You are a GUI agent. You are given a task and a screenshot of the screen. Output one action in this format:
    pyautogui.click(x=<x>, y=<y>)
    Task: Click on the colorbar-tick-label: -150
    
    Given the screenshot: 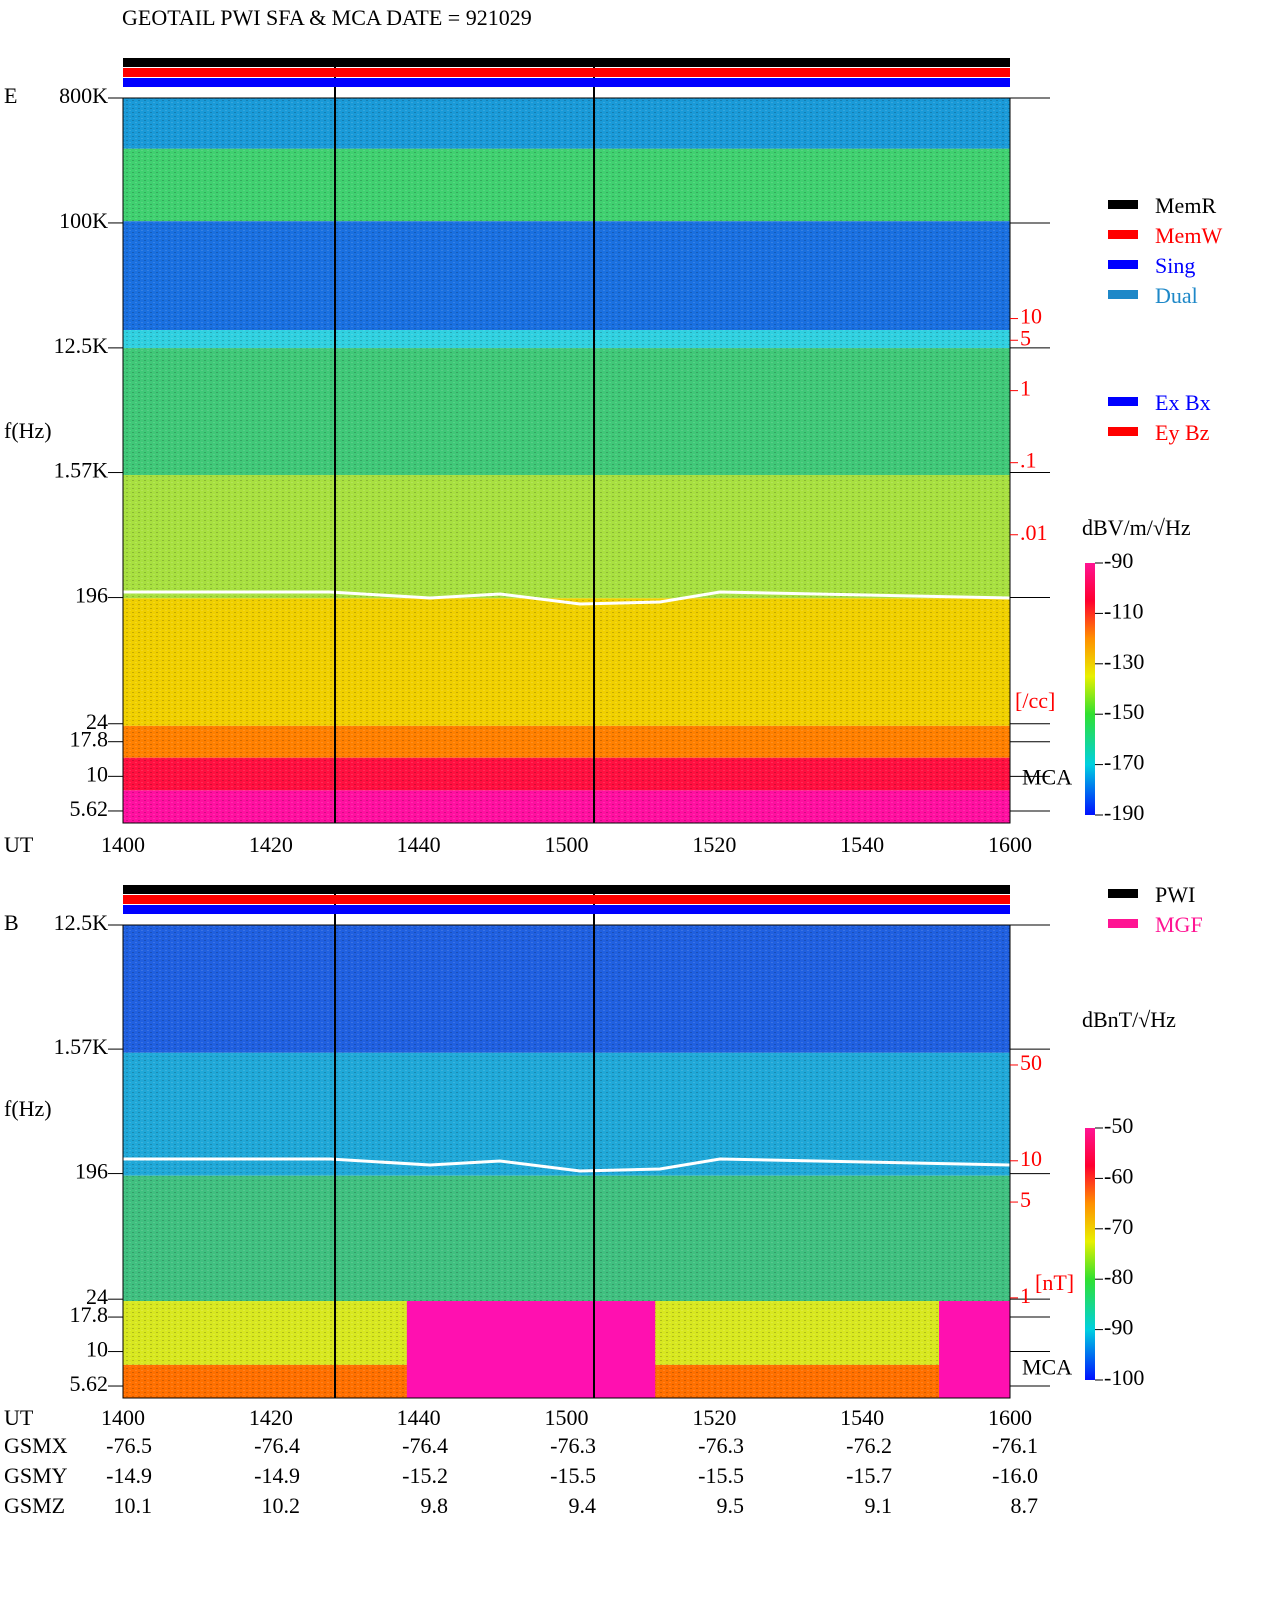 What is the action you would take?
    pyautogui.click(x=1124, y=711)
    